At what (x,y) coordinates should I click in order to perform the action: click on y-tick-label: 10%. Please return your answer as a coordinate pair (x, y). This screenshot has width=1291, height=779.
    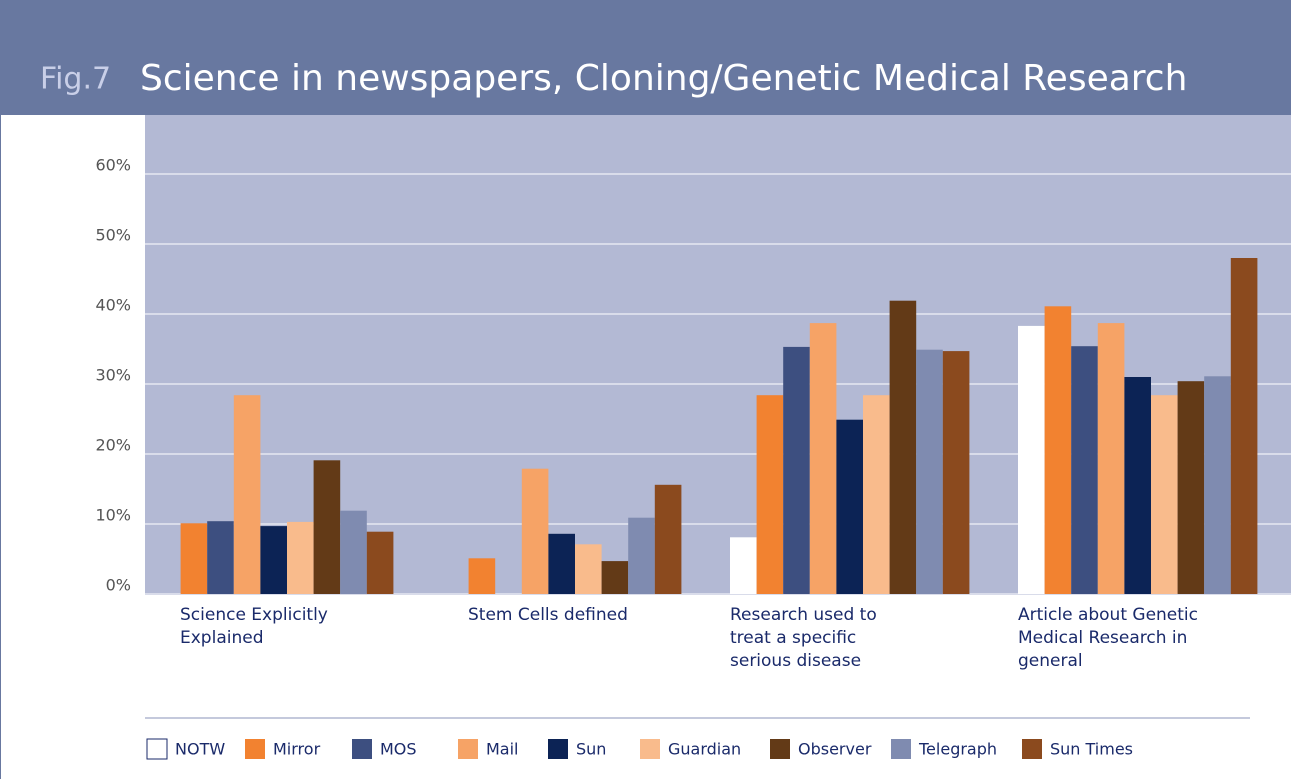
    Looking at the image, I should click on (113, 515).